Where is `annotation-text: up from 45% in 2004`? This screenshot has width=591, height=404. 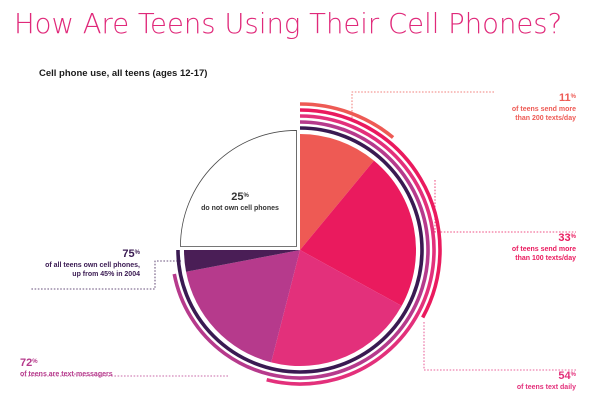
annotation-text: up from 45% in 2004 is located at coordinates (106, 274).